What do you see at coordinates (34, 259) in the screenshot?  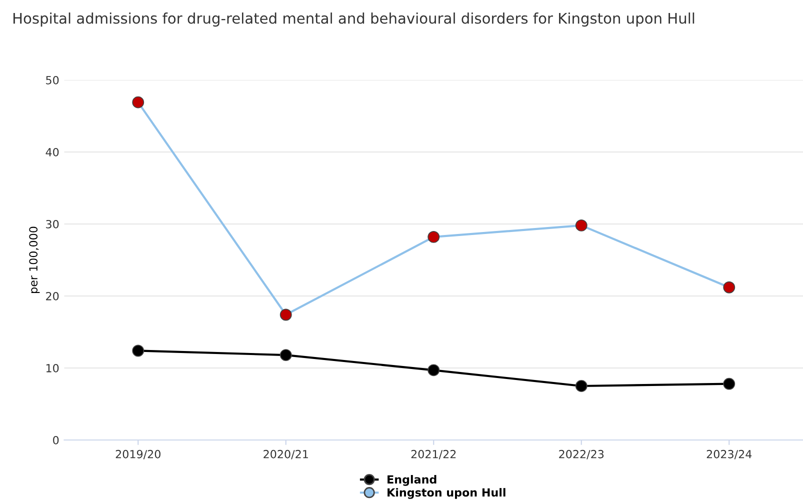 I see `y-axis-title: per 100,000` at bounding box center [34, 259].